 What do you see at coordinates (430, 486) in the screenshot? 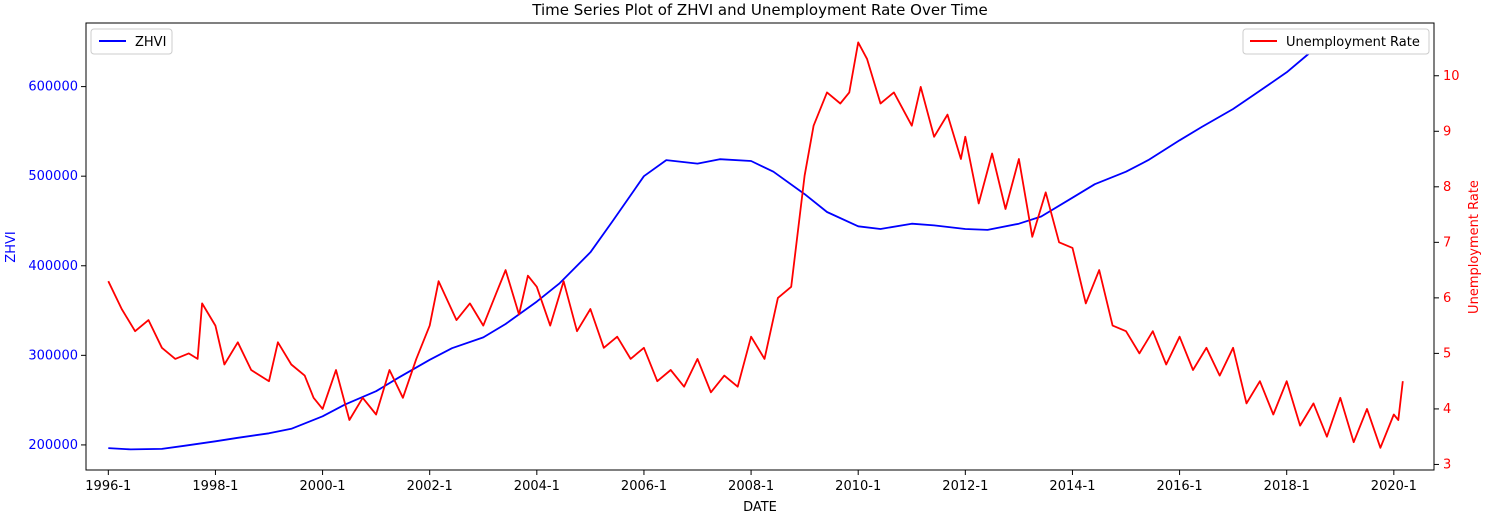
I see `x-tick-label: 2002-1` at bounding box center [430, 486].